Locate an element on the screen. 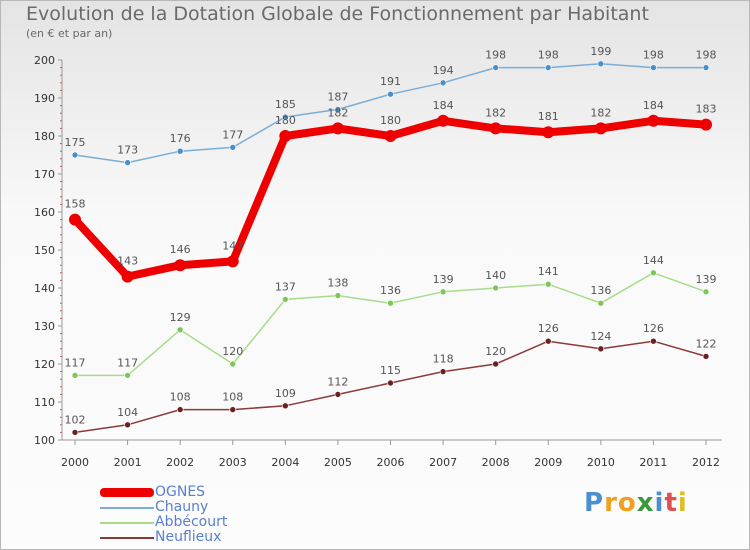 The image size is (750, 550). data-label-neuflieux: 112 is located at coordinates (337, 381).